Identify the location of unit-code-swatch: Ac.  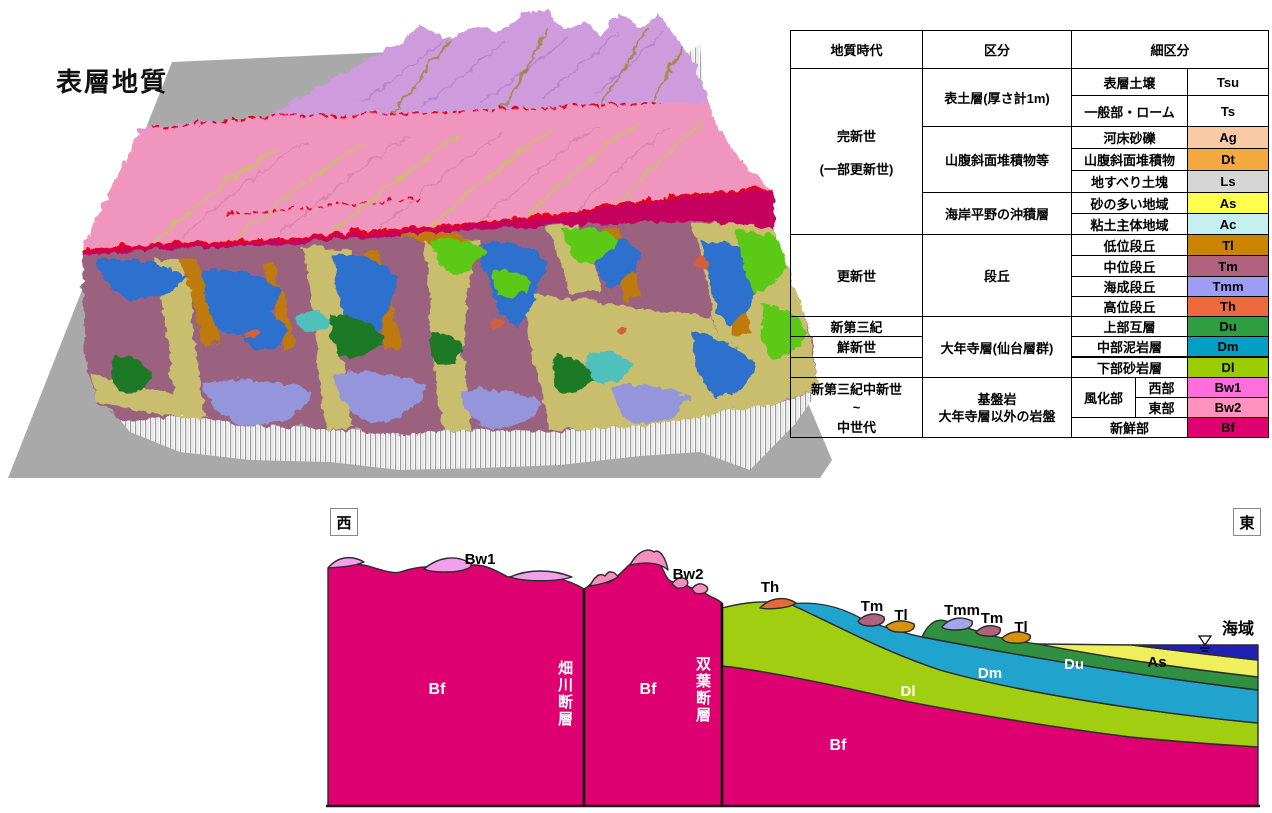
(1228, 224).